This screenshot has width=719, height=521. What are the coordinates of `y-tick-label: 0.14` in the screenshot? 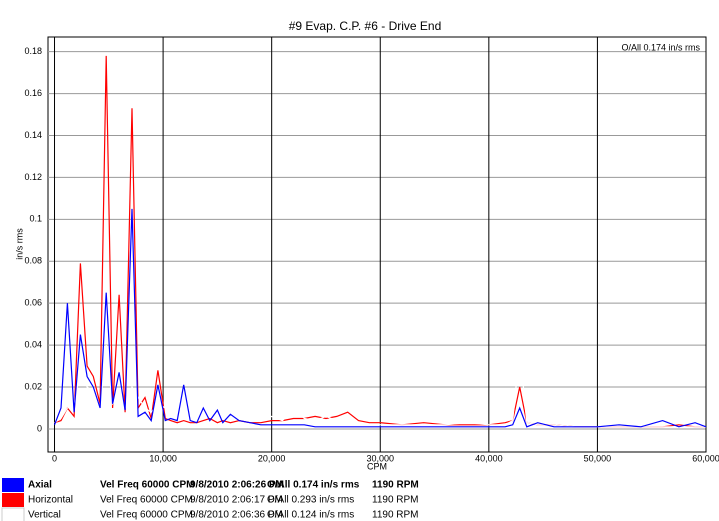 It's located at (33, 135).